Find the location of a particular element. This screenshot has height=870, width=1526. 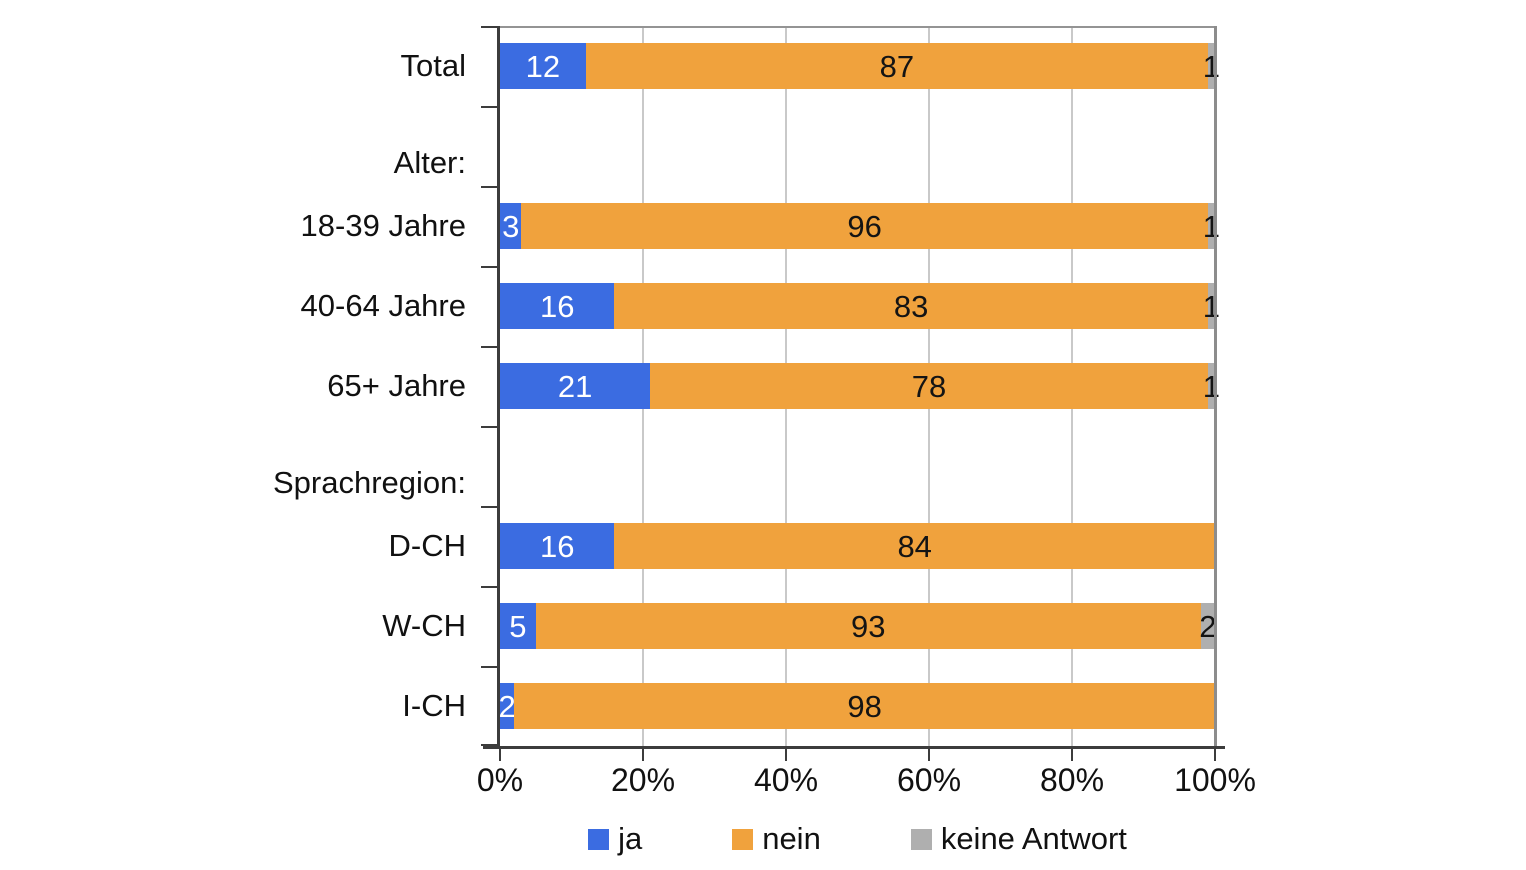

bar-segment-nein: 78 is located at coordinates (929, 386).